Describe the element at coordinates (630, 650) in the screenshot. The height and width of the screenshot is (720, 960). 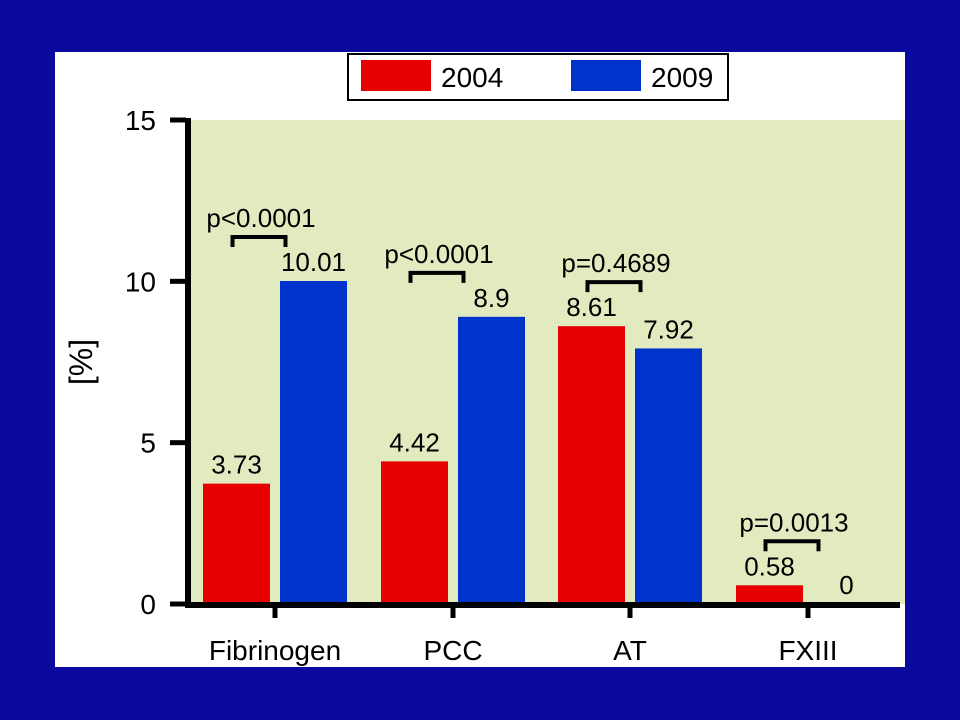
I see `x-tick-label-at: AT` at that location.